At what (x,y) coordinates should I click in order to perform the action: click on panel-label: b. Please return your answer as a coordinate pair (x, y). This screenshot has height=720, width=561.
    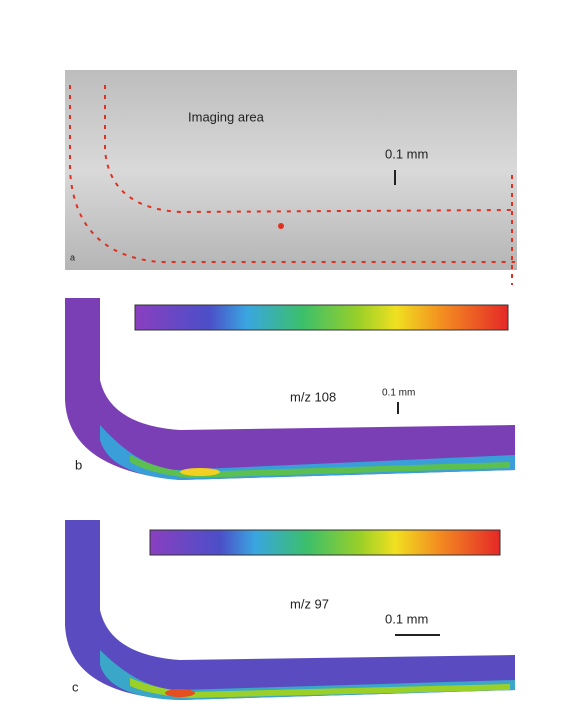
    Looking at the image, I should click on (78, 464).